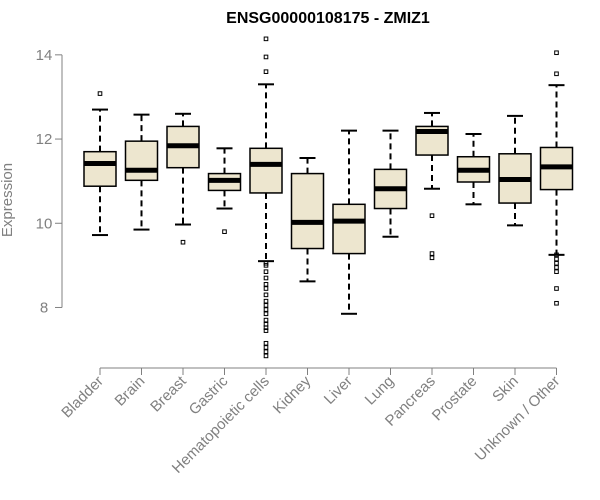 The height and width of the screenshot is (500, 600). Describe the element at coordinates (328, 18) in the screenshot. I see `chart-title: ENSG00000108175 - ZMIZ1` at that location.